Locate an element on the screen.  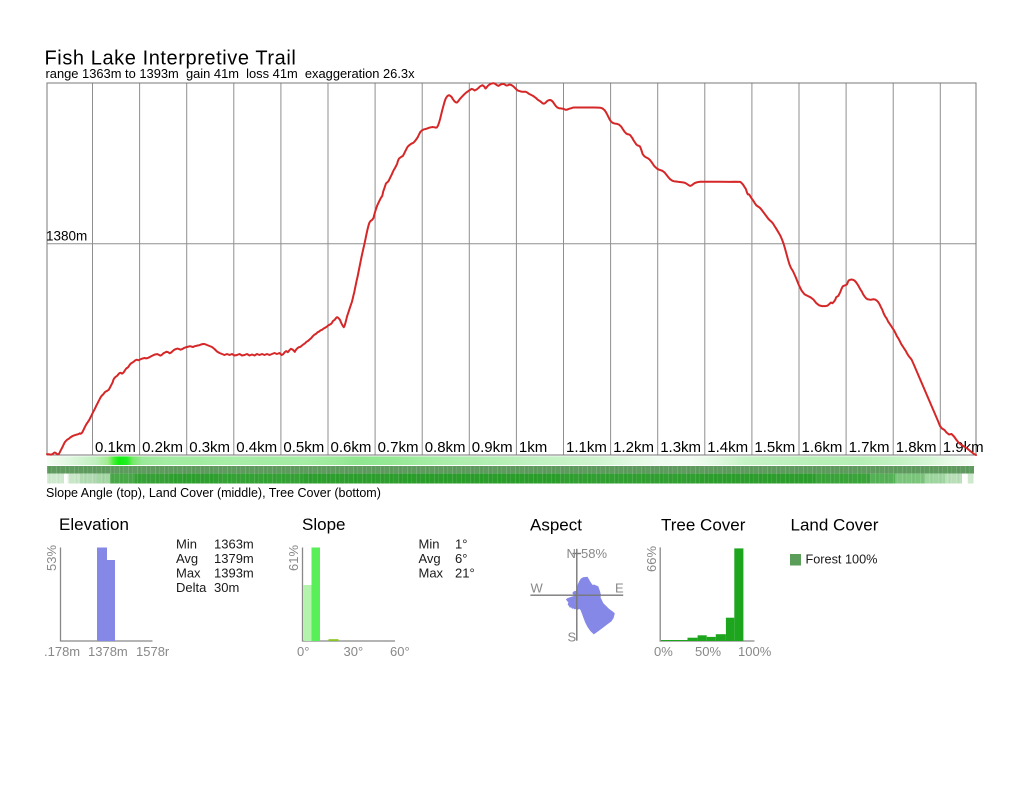
svg-text: 0.6km is located at coordinates (351, 447).